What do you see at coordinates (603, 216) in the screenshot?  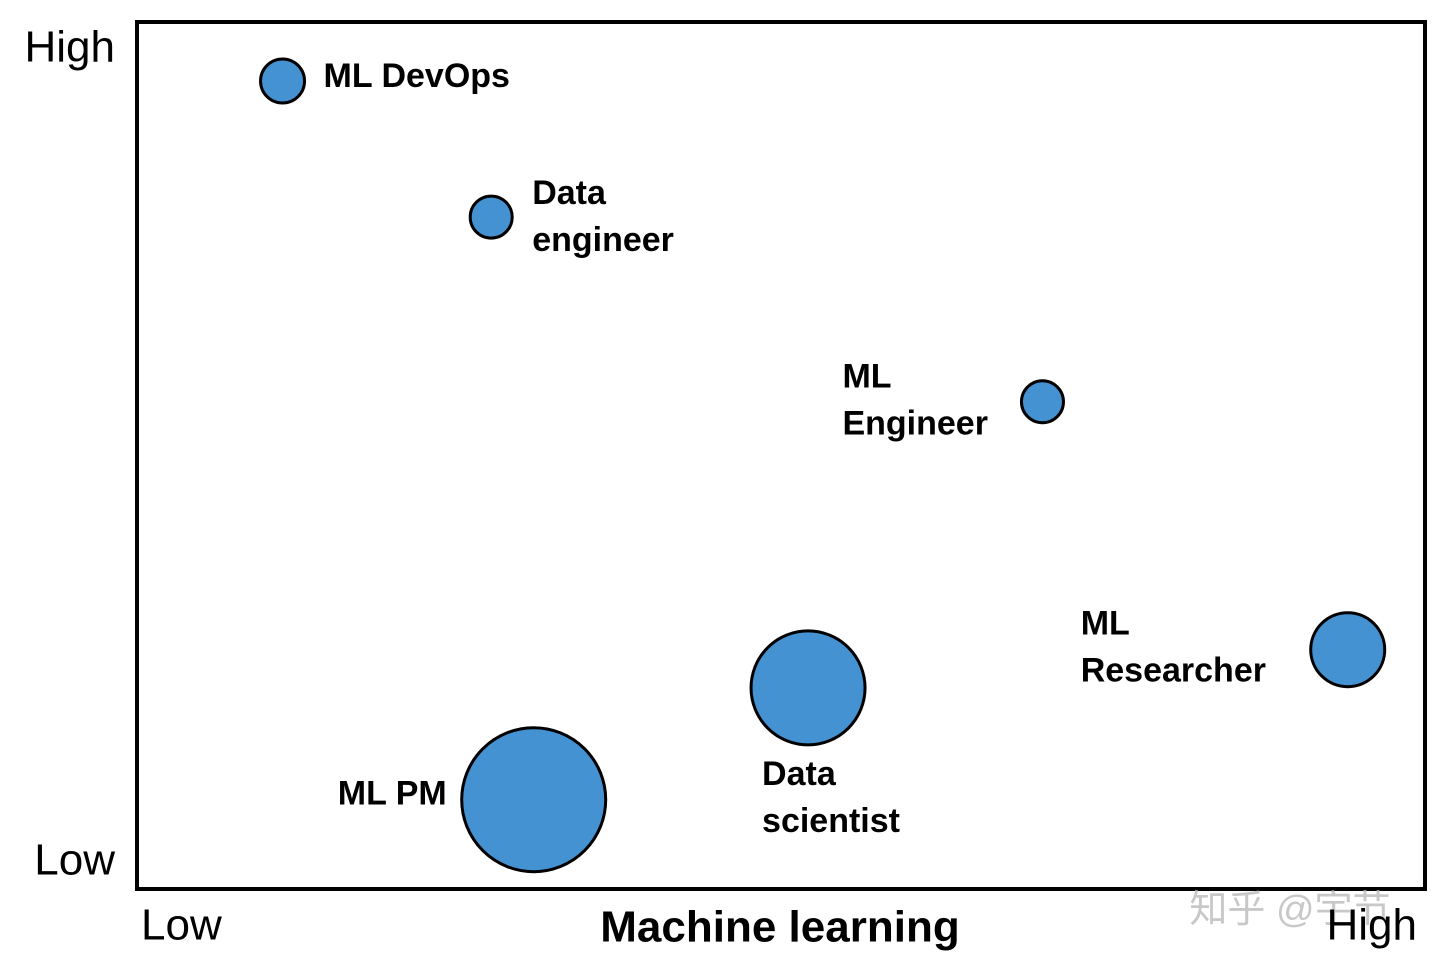 I see `bubble-label: Data engineer` at bounding box center [603, 216].